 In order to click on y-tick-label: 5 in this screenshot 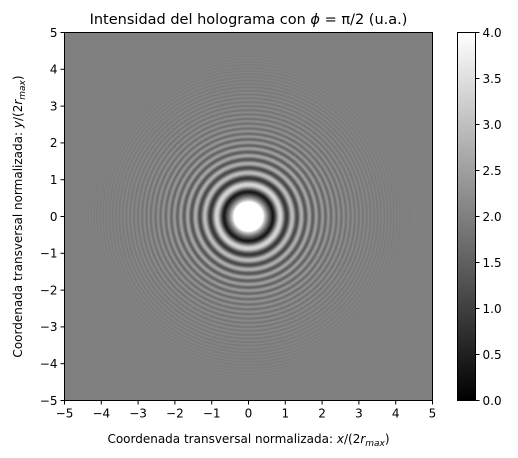, I will do `click(54, 33)`.